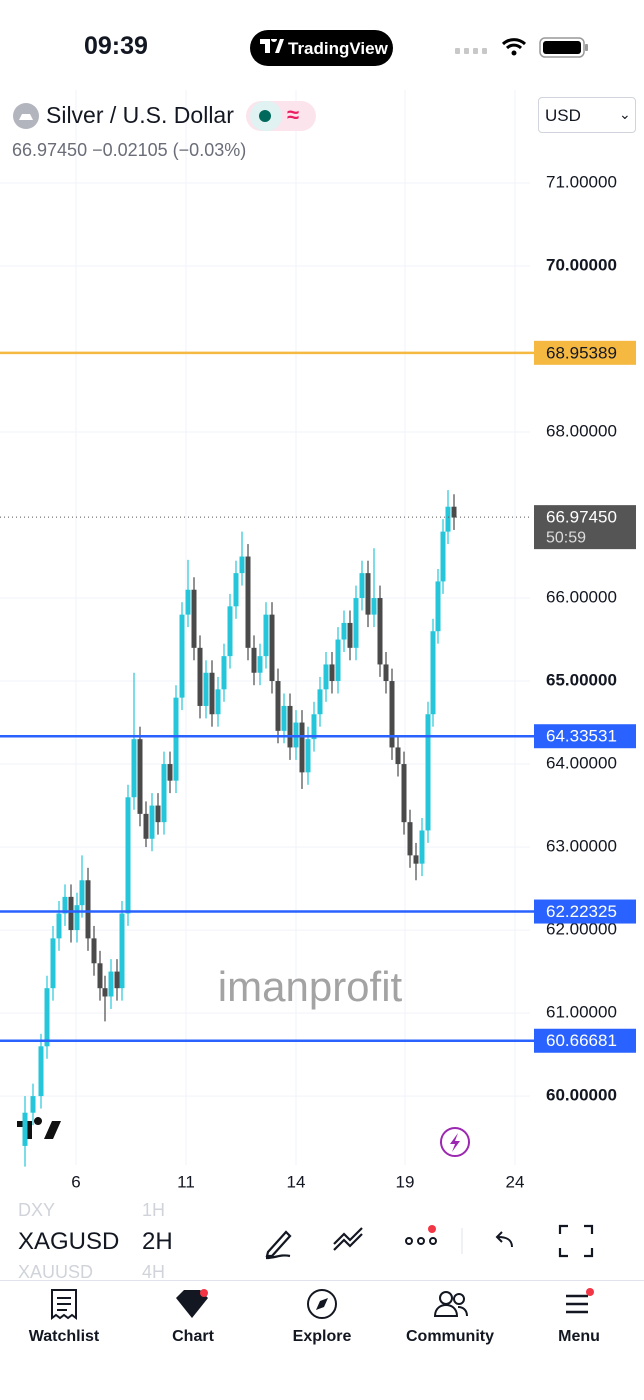 This screenshot has height=1400, width=644. Describe the element at coordinates (322, 1241) in the screenshot. I see `toolbar: DXY XAGUSD XAUUSD 1H 2H 4H` at that location.